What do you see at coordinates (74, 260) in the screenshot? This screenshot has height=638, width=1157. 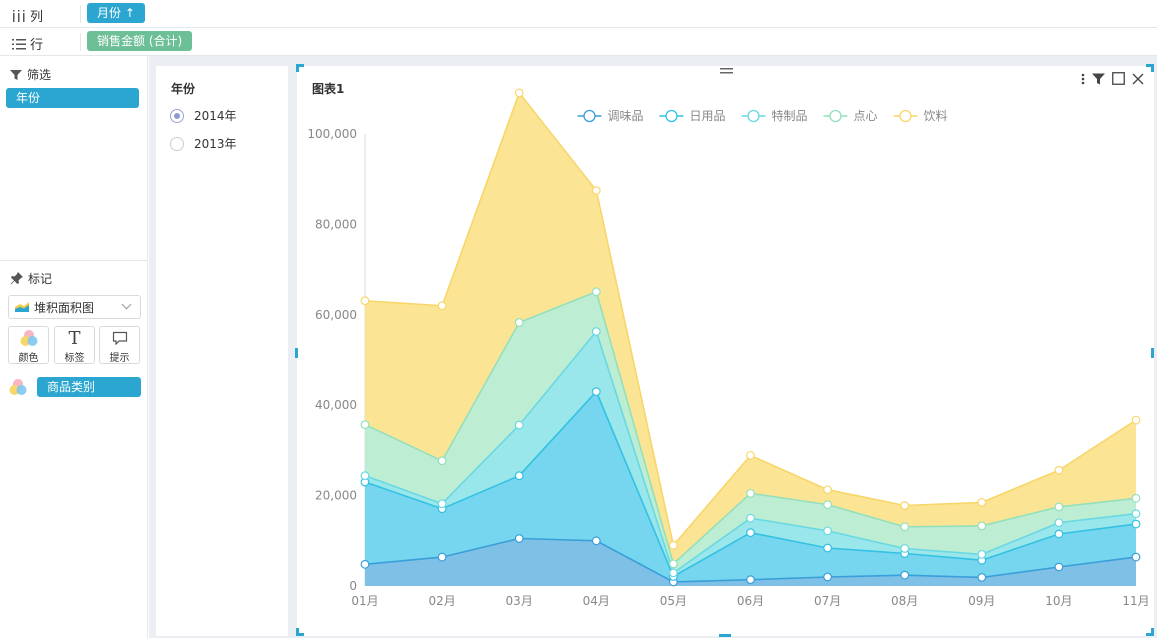 I see `panel-divider` at bounding box center [74, 260].